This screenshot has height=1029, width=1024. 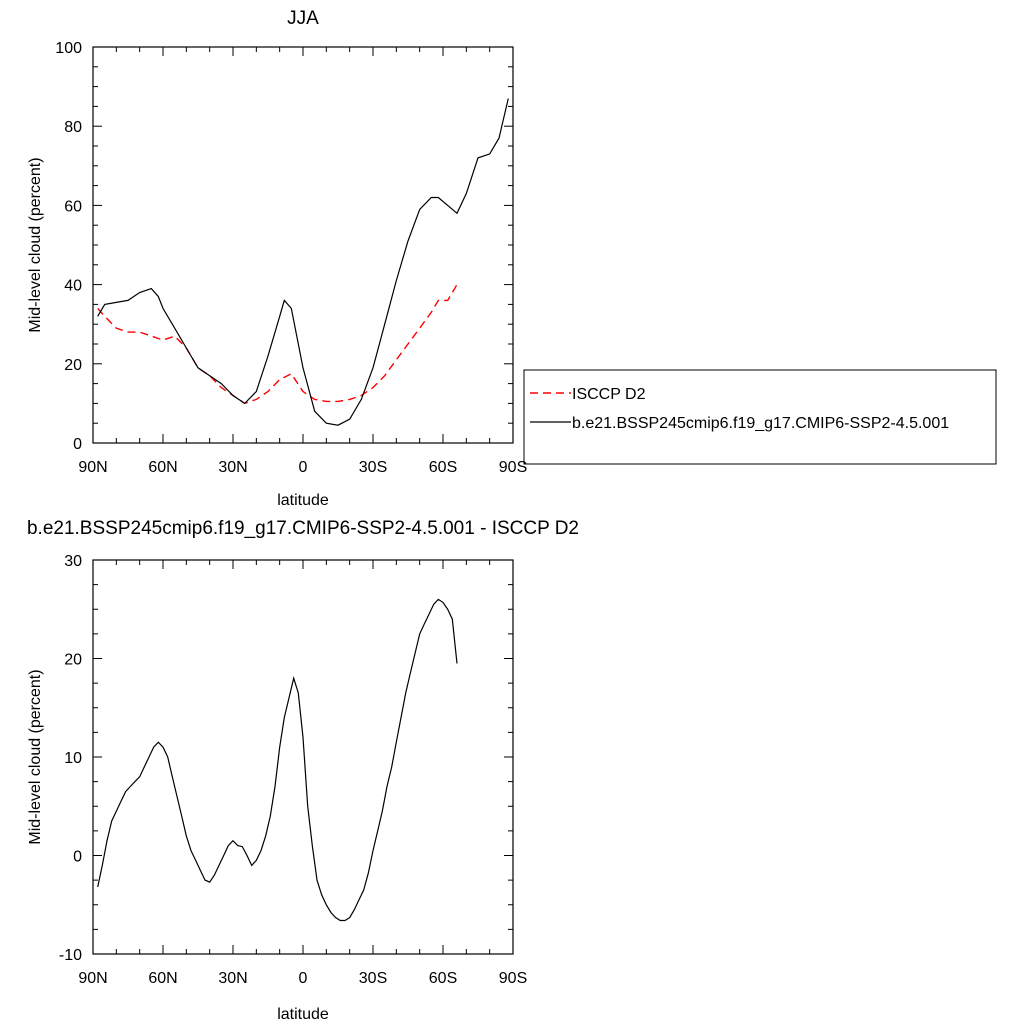 What do you see at coordinates (92, 978) in the screenshot?
I see `bottom-x-tick-label: 90N` at bounding box center [92, 978].